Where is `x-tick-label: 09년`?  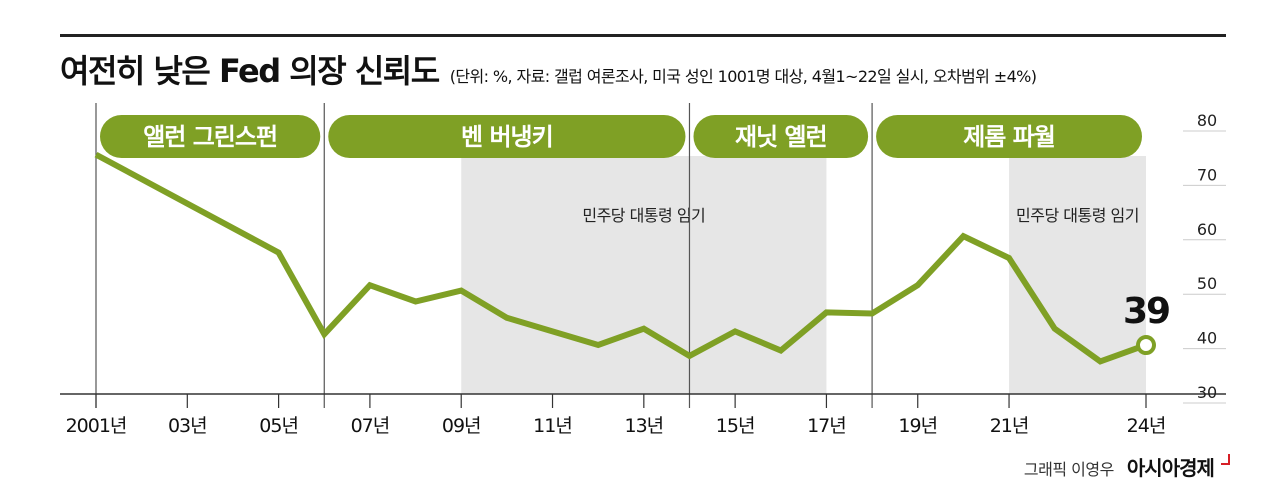 x-tick-label: 09년 is located at coordinates (461, 426).